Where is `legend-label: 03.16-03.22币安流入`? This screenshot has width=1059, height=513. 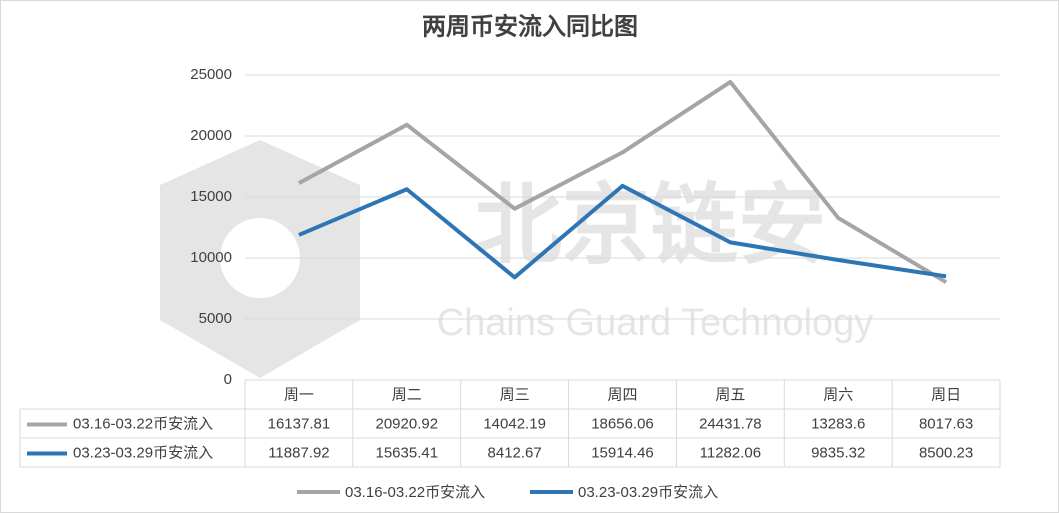 legend-label: 03.16-03.22币安流入 is located at coordinates (415, 492).